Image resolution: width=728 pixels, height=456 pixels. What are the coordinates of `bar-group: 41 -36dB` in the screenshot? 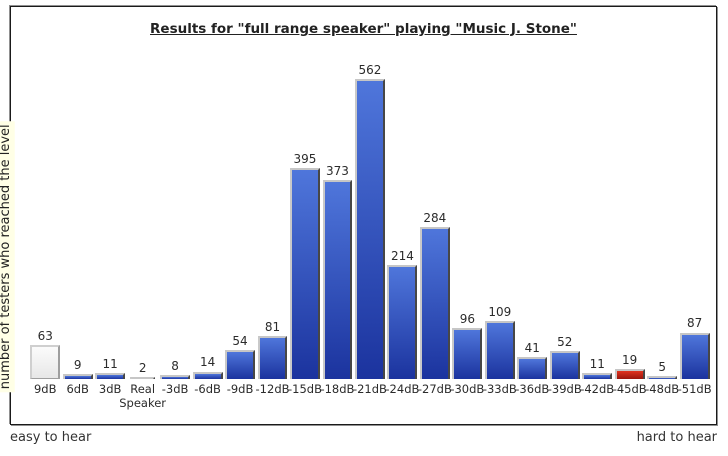 It's located at (532, 223).